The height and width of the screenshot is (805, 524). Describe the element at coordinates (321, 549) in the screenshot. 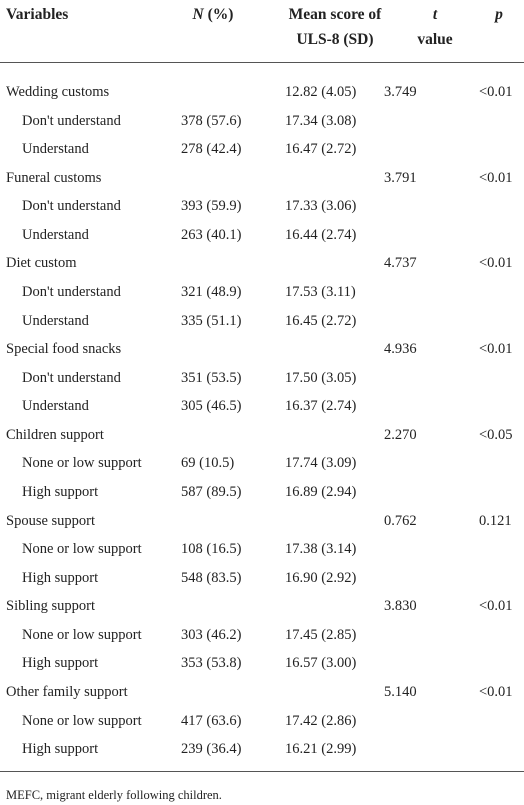

I see `item-mean: 17.38 (3.14)` at that location.